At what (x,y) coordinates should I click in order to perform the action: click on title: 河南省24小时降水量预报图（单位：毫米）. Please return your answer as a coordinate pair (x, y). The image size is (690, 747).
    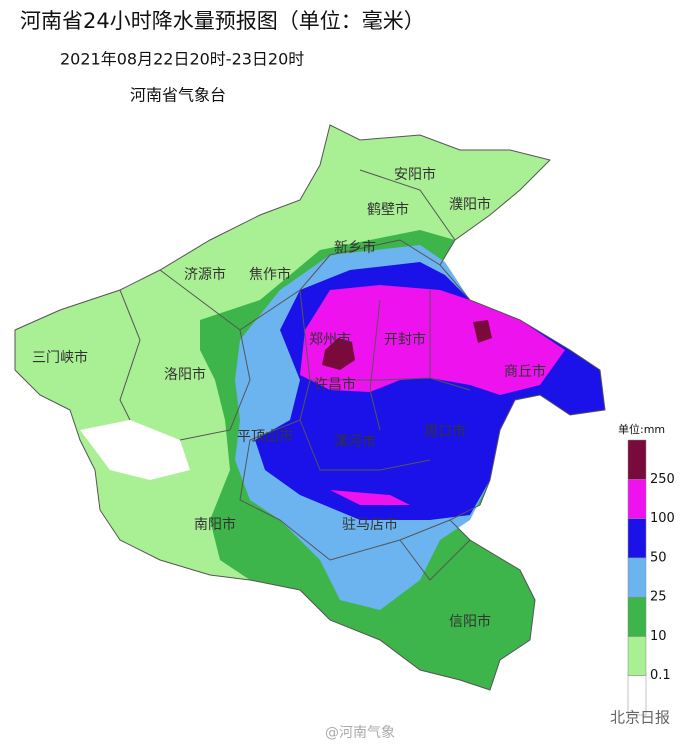
    Looking at the image, I should click on (222, 21).